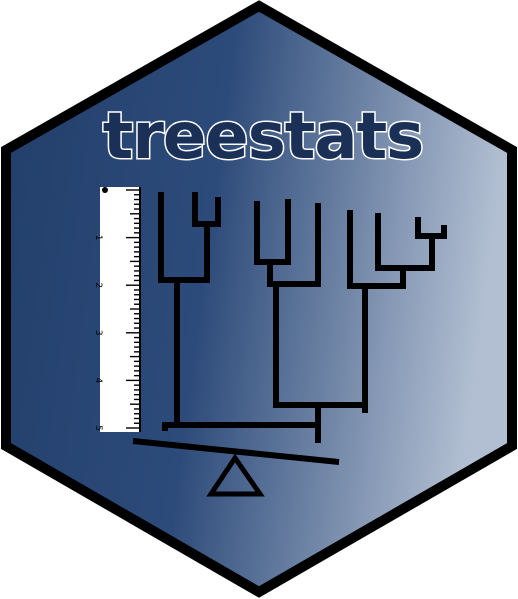 The height and width of the screenshot is (599, 518). Describe the element at coordinates (98, 428) in the screenshot. I see `ruler-label: 5` at that location.